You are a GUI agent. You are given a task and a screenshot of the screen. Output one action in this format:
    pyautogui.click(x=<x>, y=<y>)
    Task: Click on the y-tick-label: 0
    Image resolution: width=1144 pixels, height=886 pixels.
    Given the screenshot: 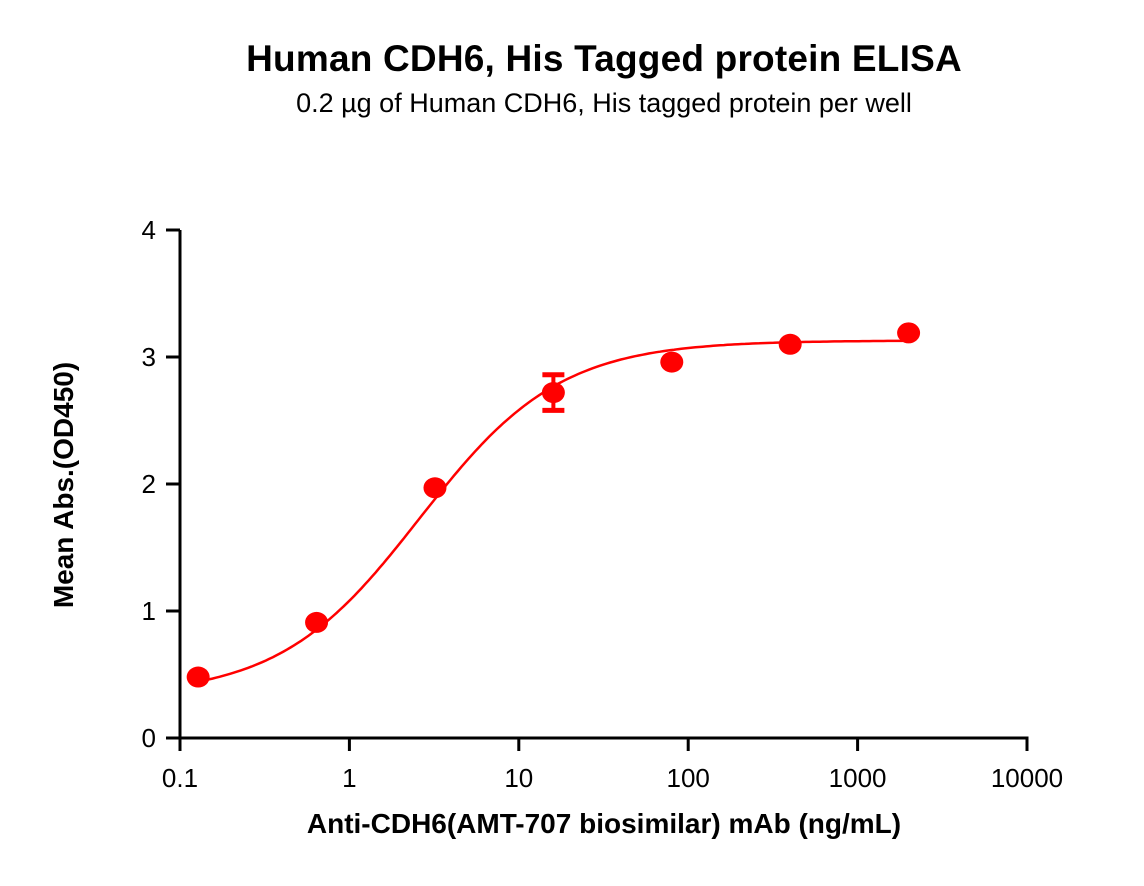 What is the action you would take?
    pyautogui.click(x=149, y=738)
    